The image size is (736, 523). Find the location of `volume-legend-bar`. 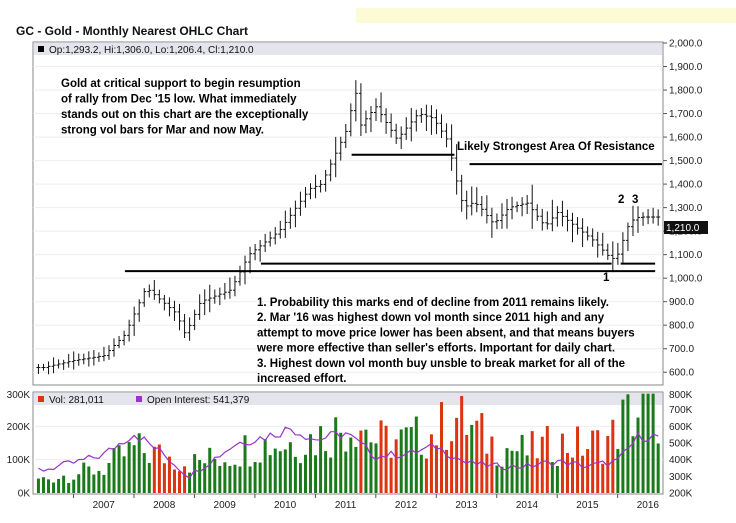

volume-legend-bar is located at coordinates (348, 399).